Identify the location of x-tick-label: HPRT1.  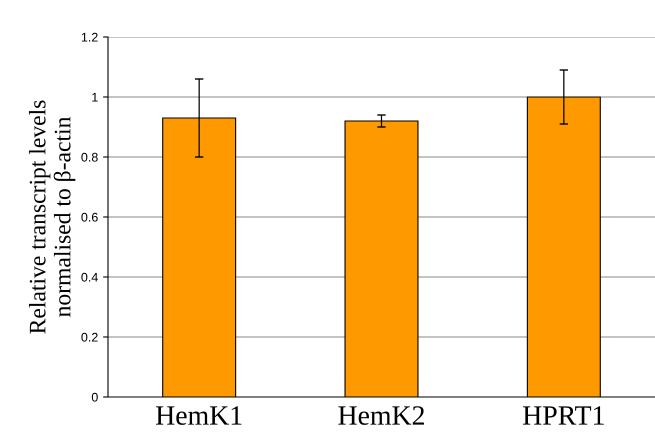
(563, 415).